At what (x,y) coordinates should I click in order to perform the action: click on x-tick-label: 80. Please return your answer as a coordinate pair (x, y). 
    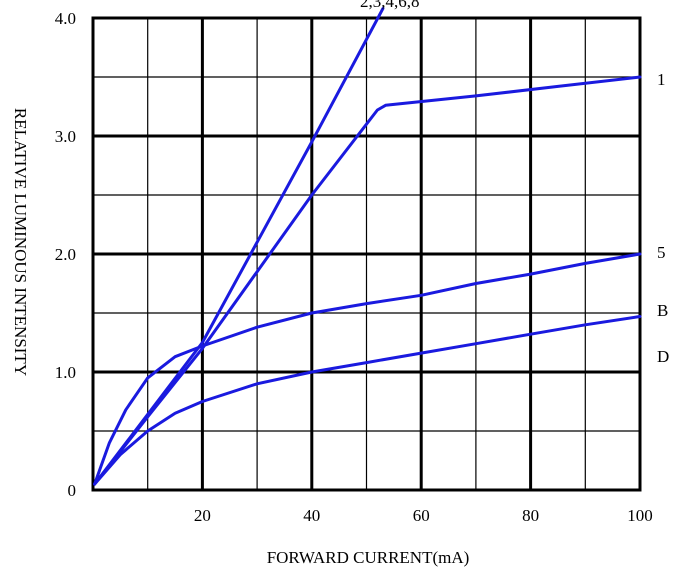
    Looking at the image, I should click on (530, 515).